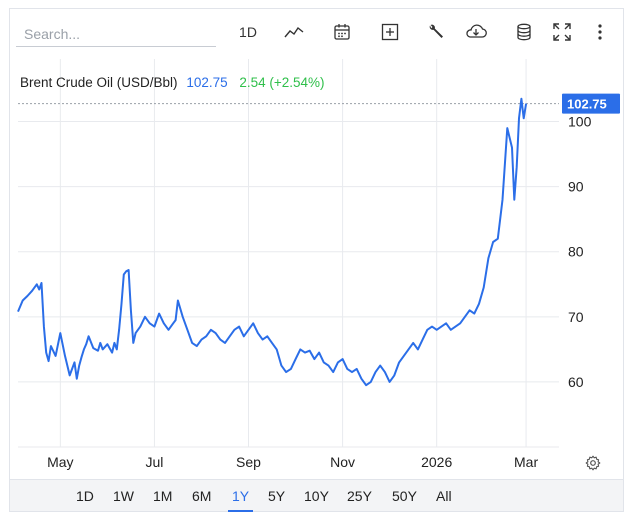  Describe the element at coordinates (587, 104) in the screenshot. I see `last-price-tag-text: 102.75` at that location.